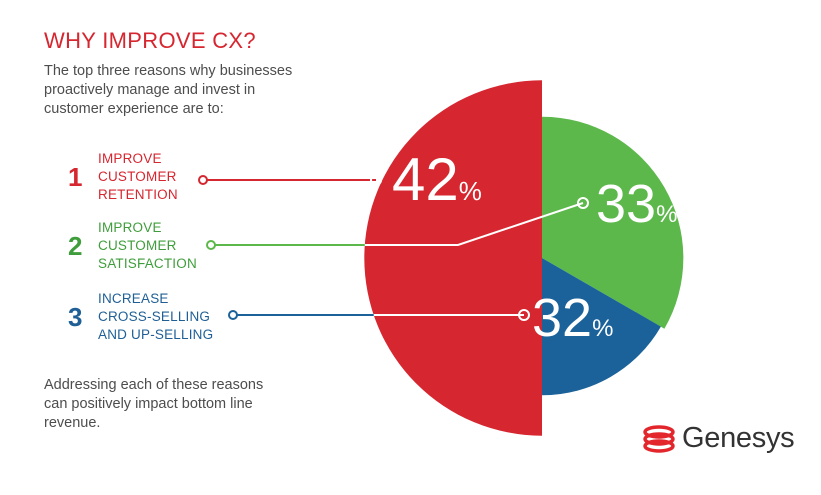 The width and height of the screenshot is (821, 495). I want to click on value-label-cross-selling: 32%, so click(572, 318).